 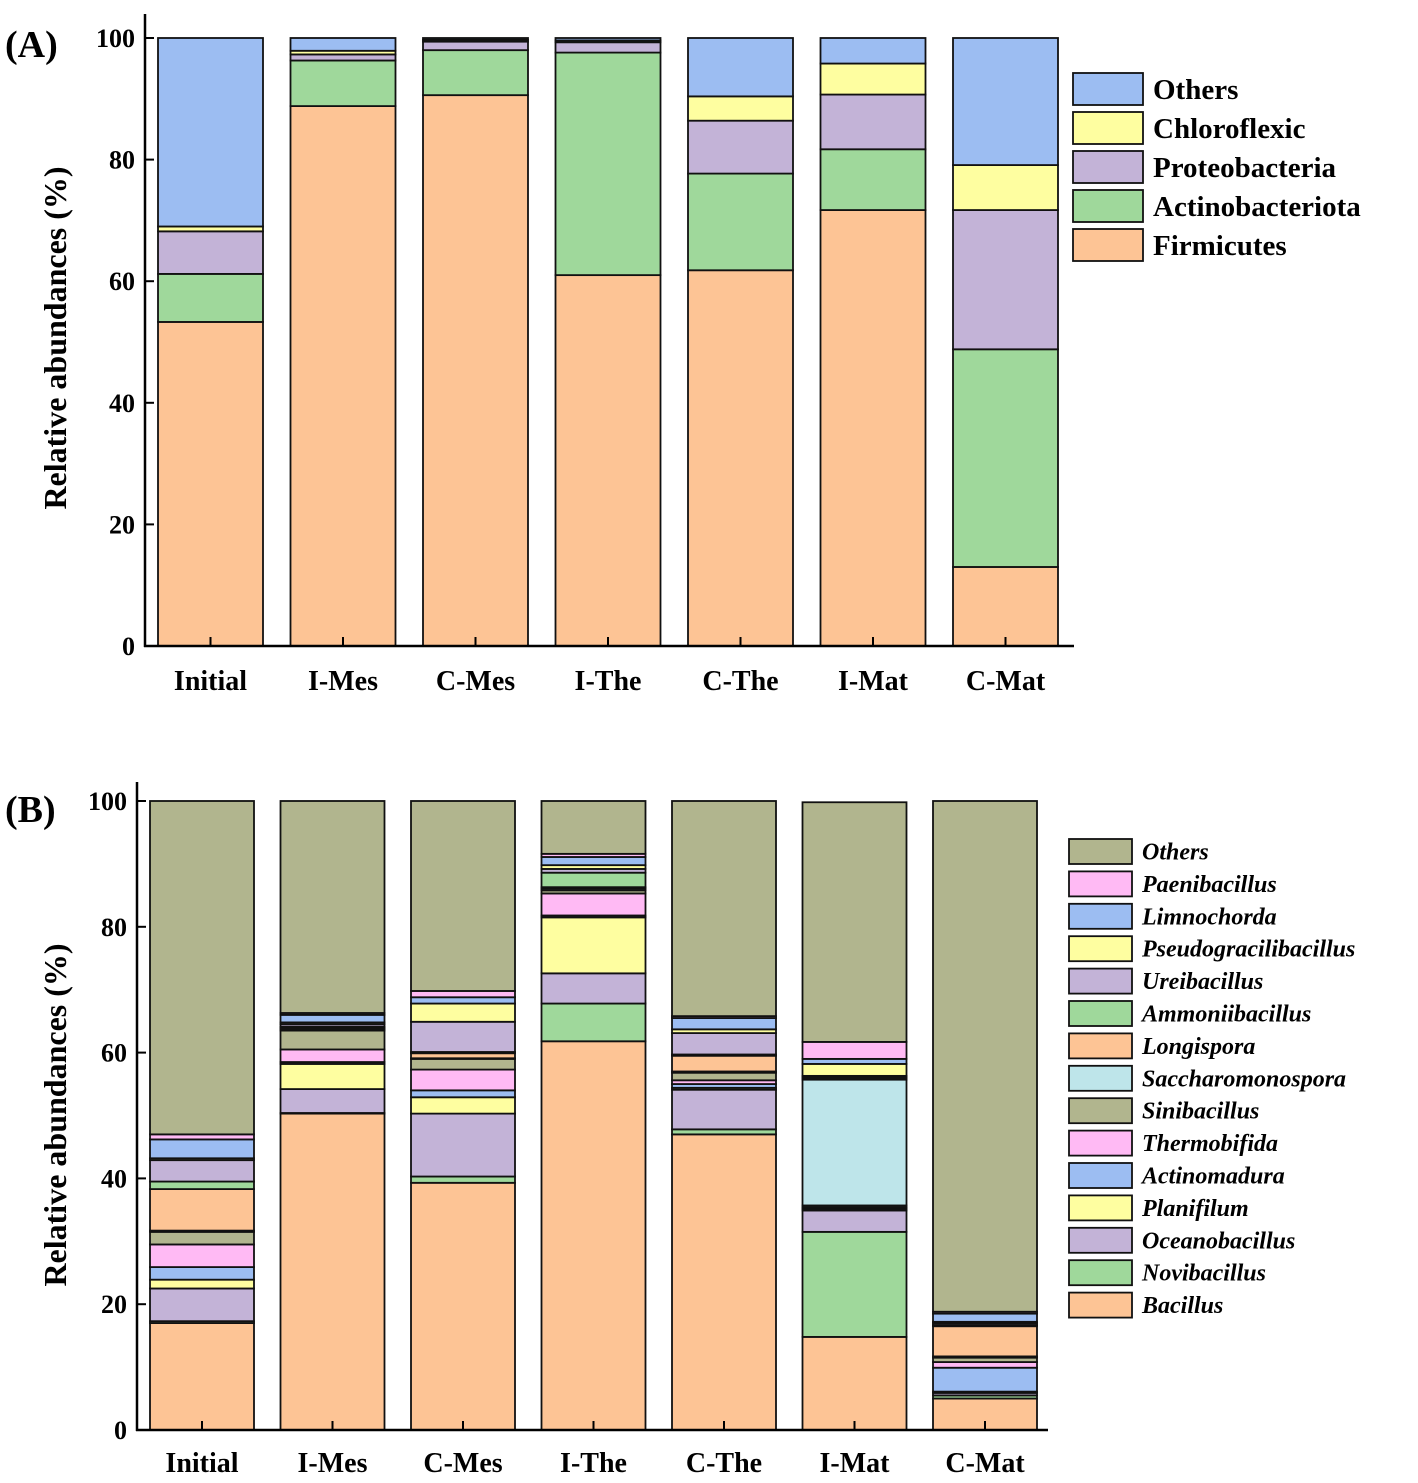 I want to click on legend-label-ammoniibacillus: Ammoniibacillus, so click(x=1225, y=1015).